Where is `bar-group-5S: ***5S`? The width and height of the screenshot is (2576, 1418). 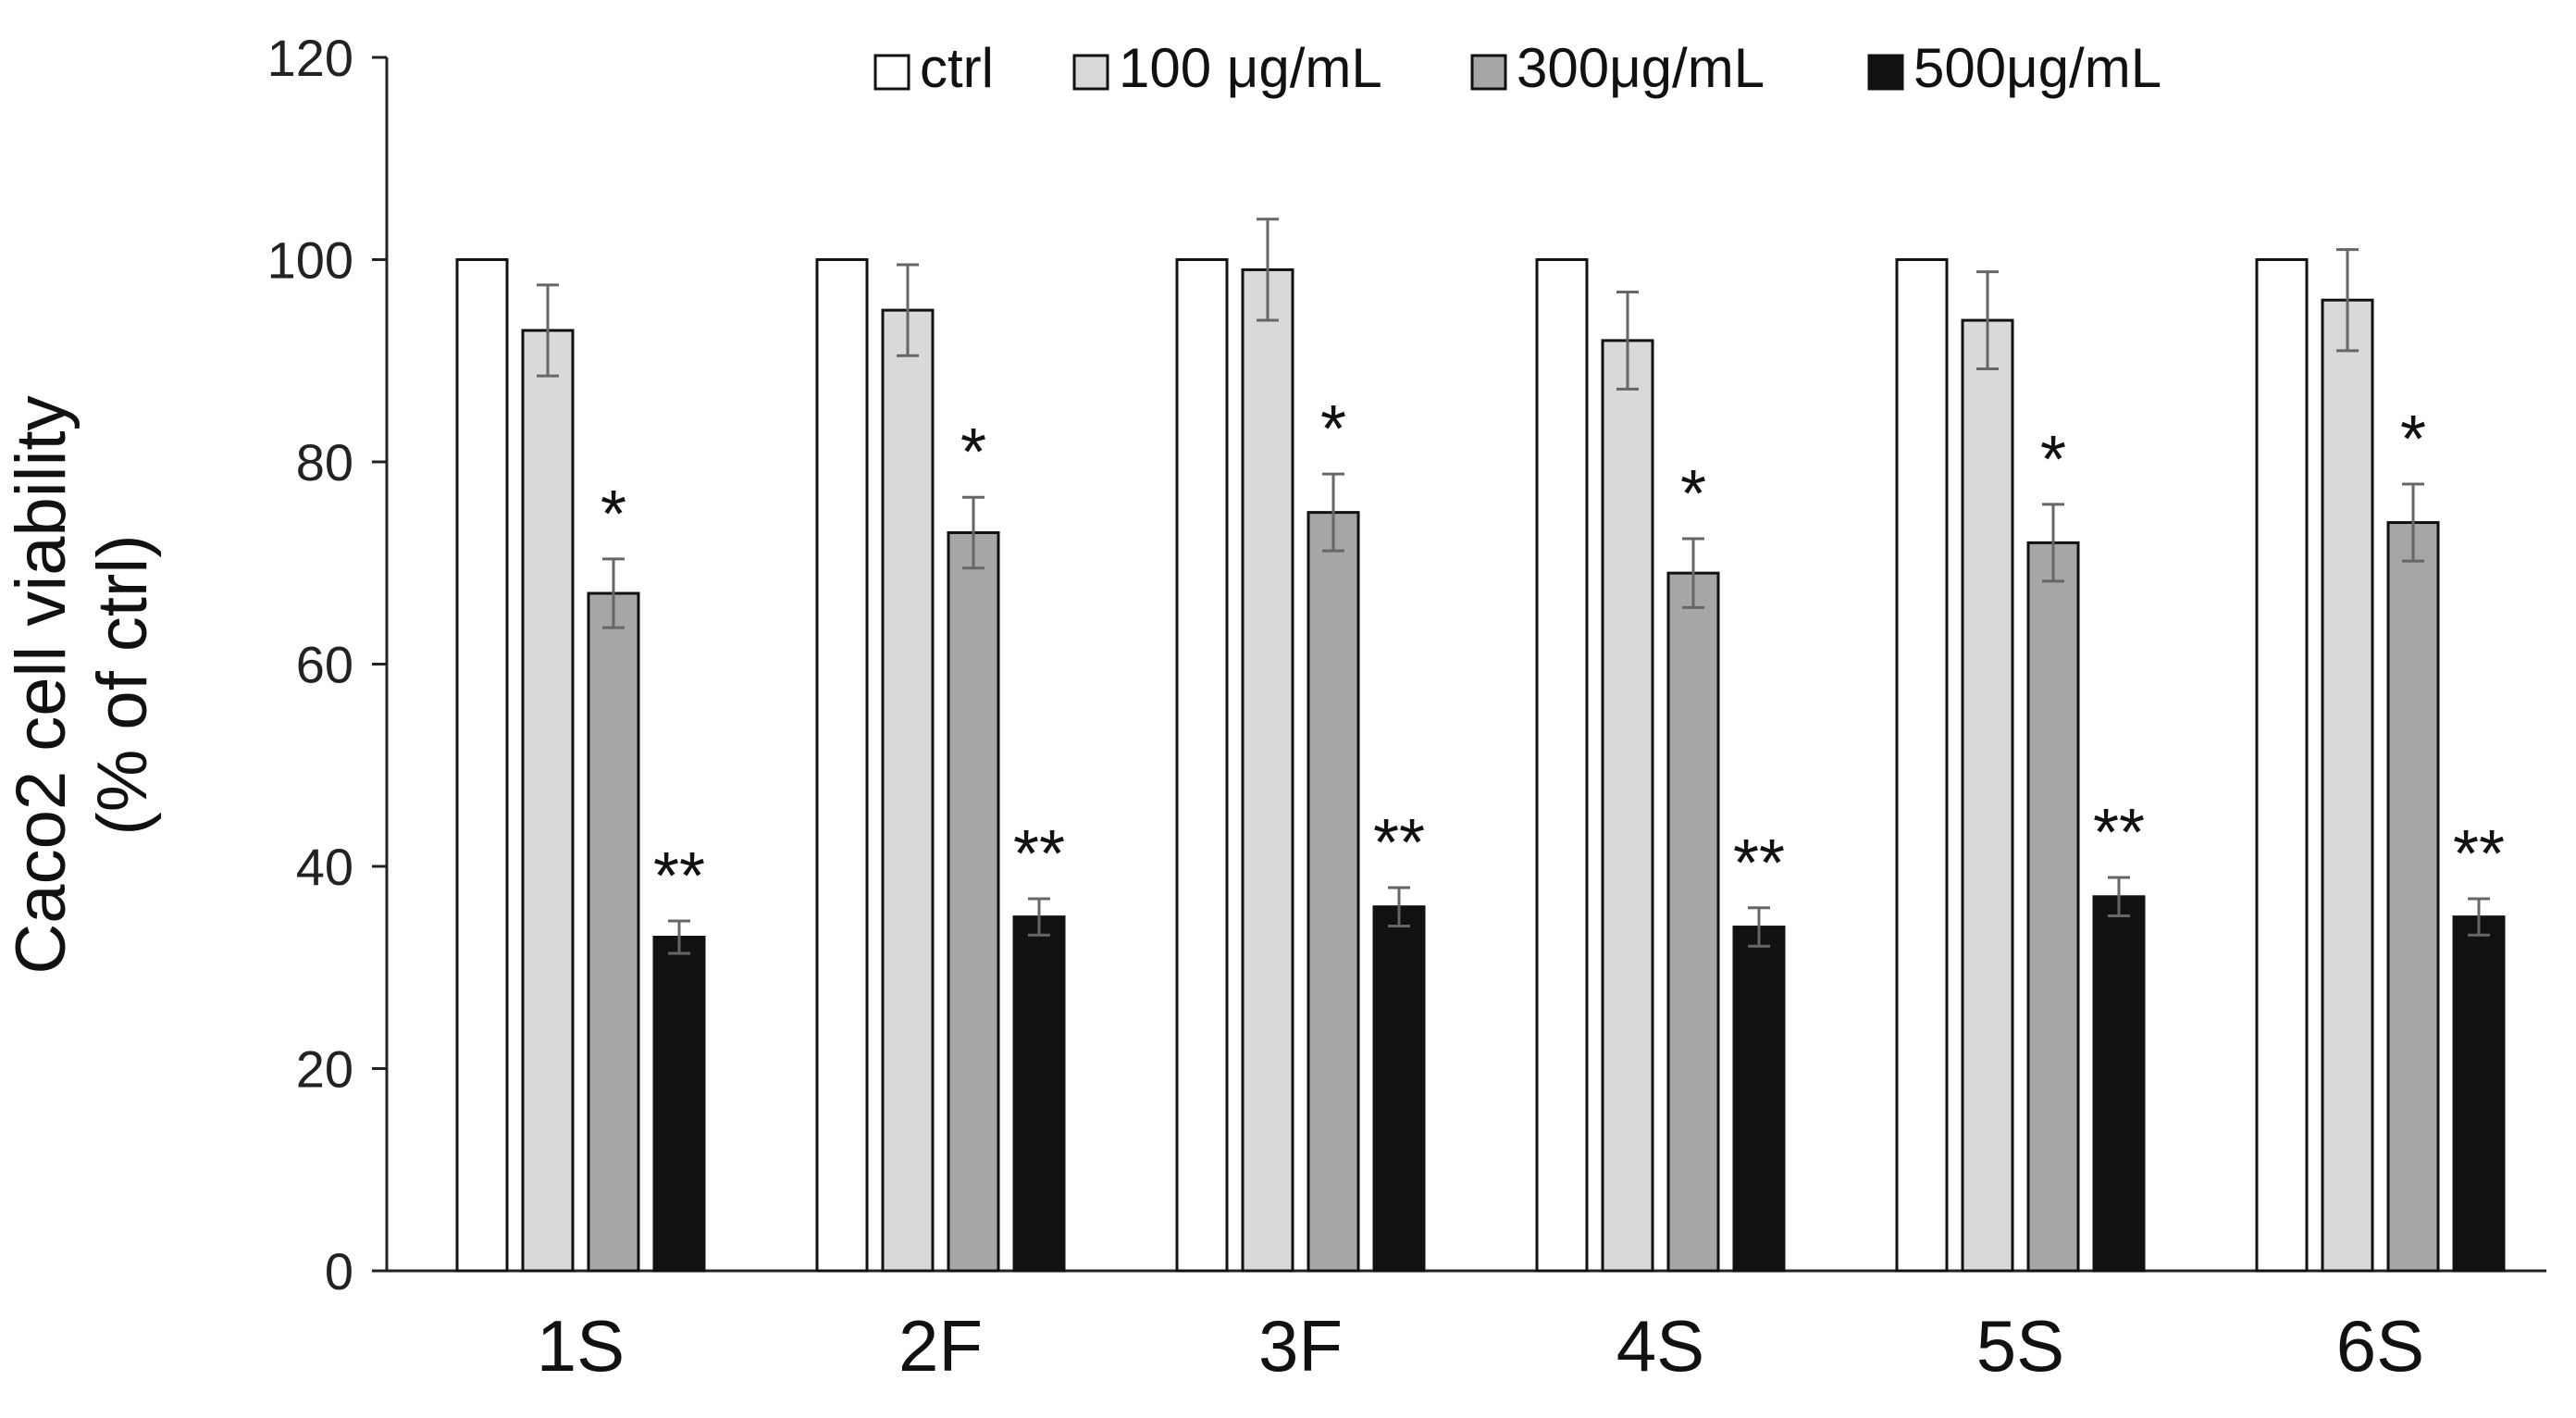 bar-group-5S: ***5S is located at coordinates (2021, 823).